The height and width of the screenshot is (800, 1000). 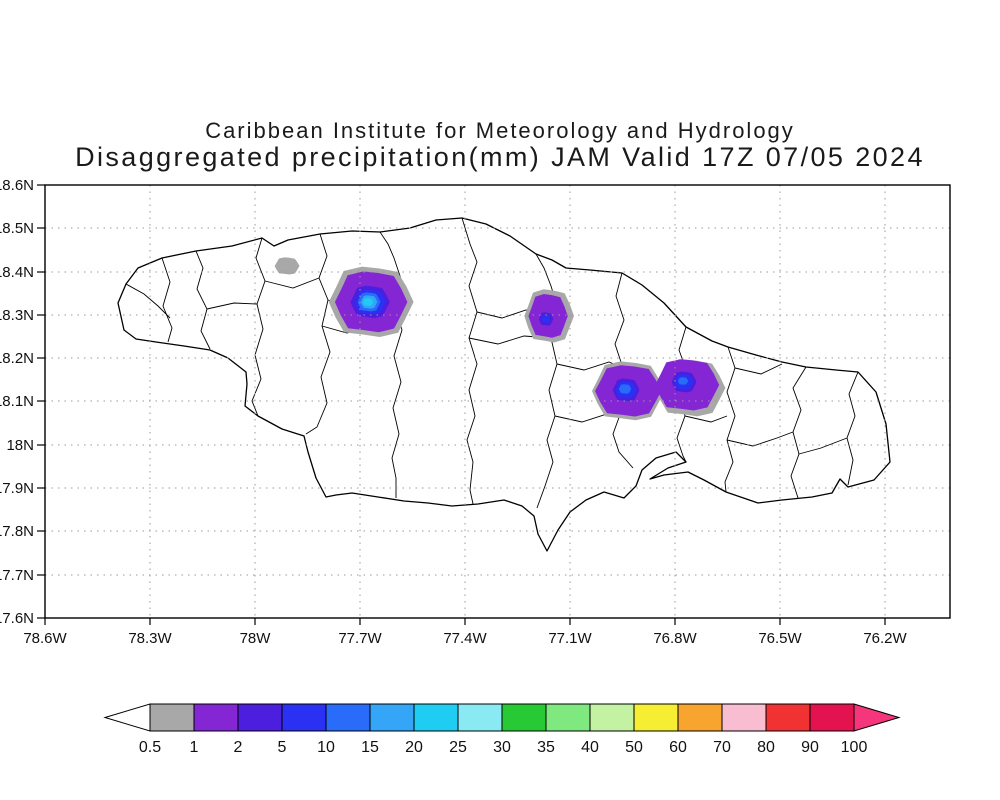 I want to click on precip-contour-cell-central, so click(x=546, y=319).